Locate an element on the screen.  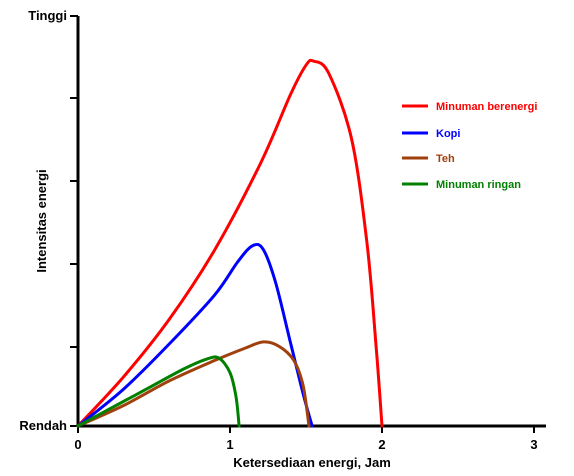
legend-label-0: Minuman berenergi is located at coordinates (486, 107).